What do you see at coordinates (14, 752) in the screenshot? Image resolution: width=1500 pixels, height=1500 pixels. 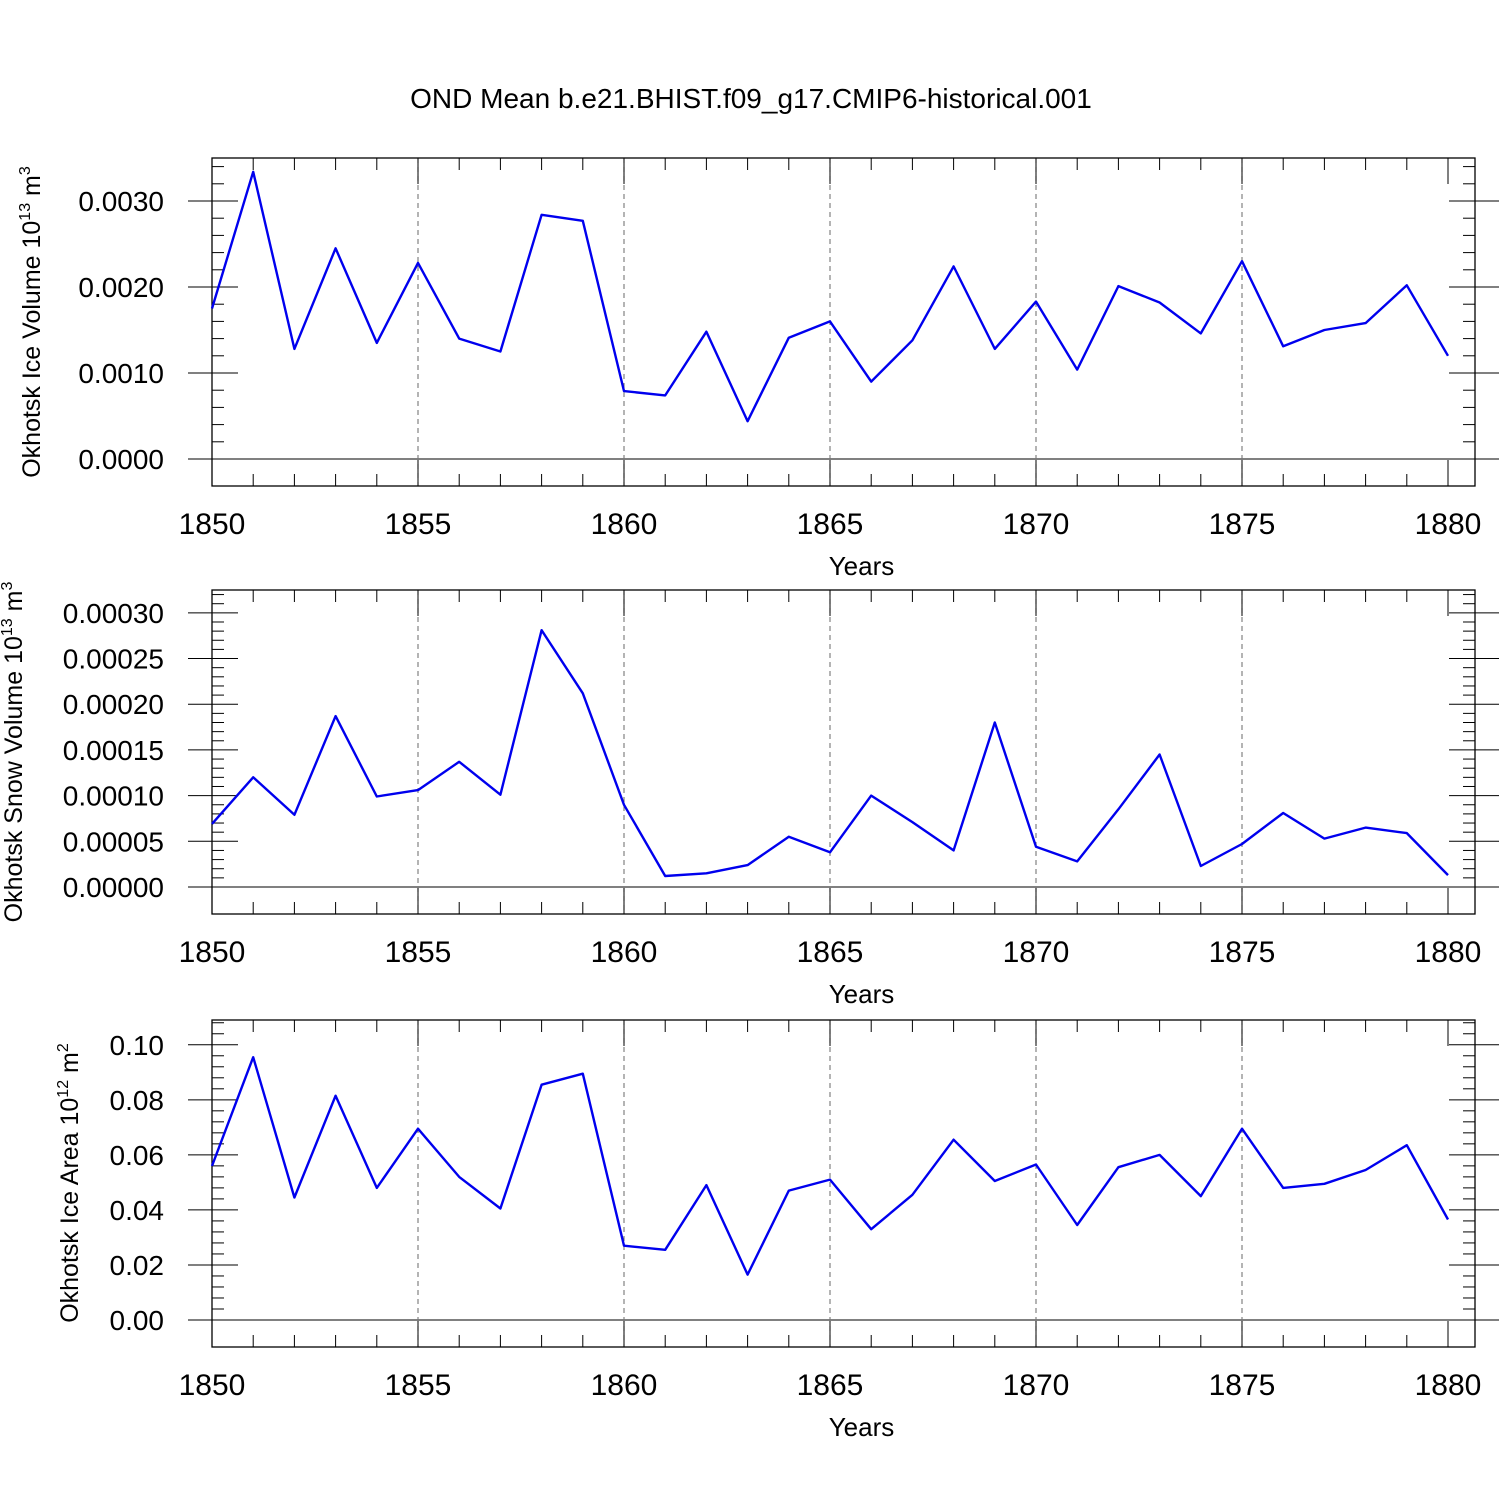 I see `y-axis-label: Okhotsk Snow Volume 1013 m3` at bounding box center [14, 752].